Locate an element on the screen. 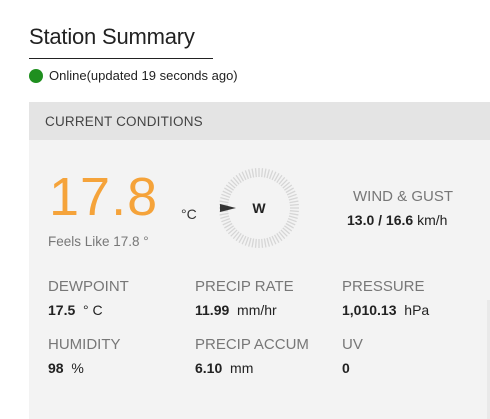  precip-rate-number: 11.99 is located at coordinates (212, 310).